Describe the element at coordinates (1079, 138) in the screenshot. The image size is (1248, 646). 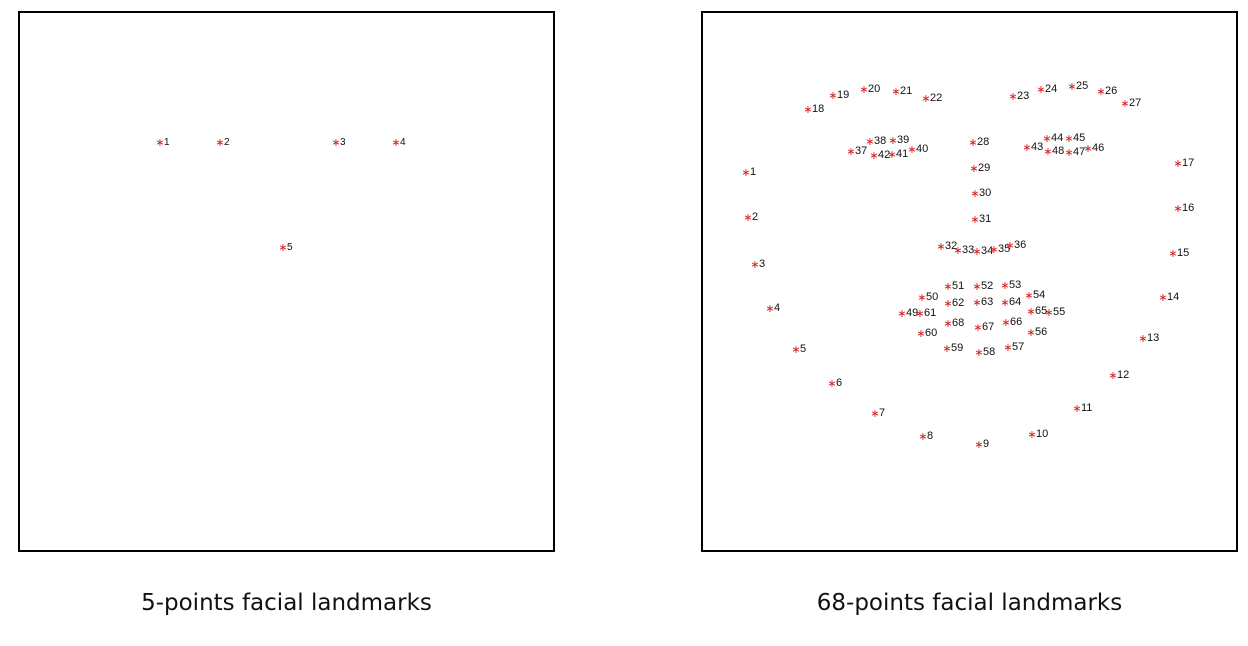
I see `landmark-number-label: 45` at that location.